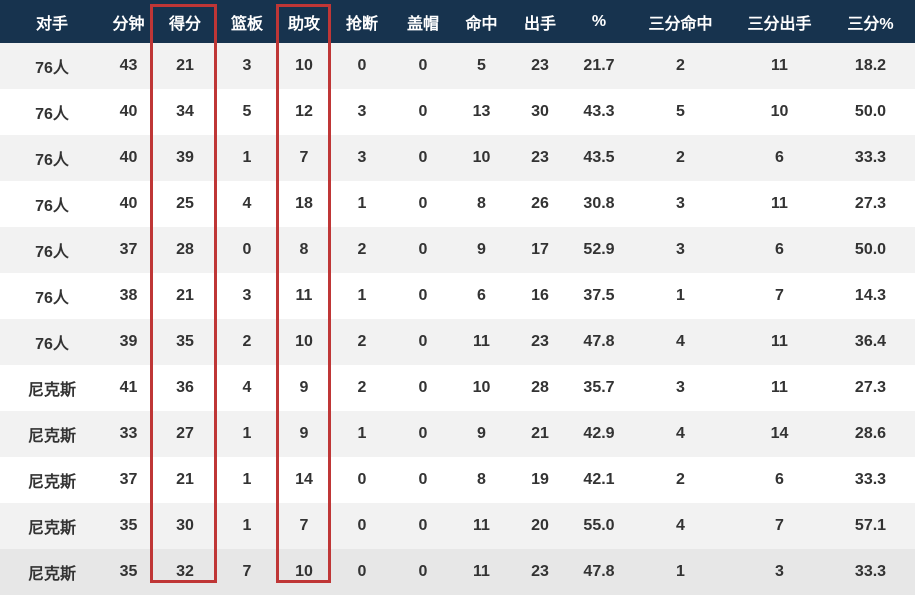 This screenshot has width=915, height=595. Describe the element at coordinates (599, 295) in the screenshot. I see `cell-fg_pct: 37.5` at that location.